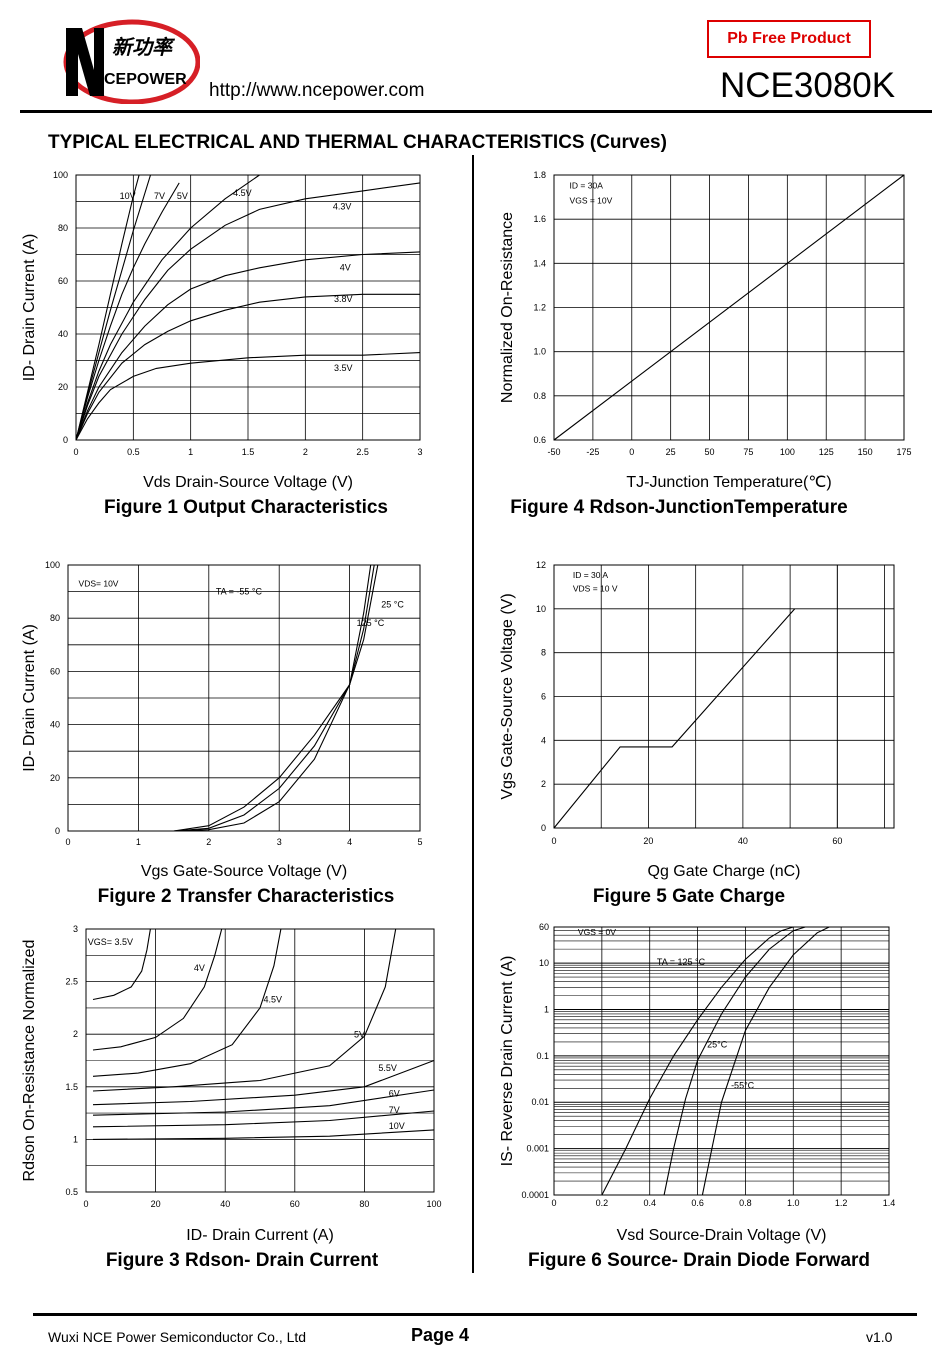  I want to click on series-line-4-5v, so click(187, 1002).